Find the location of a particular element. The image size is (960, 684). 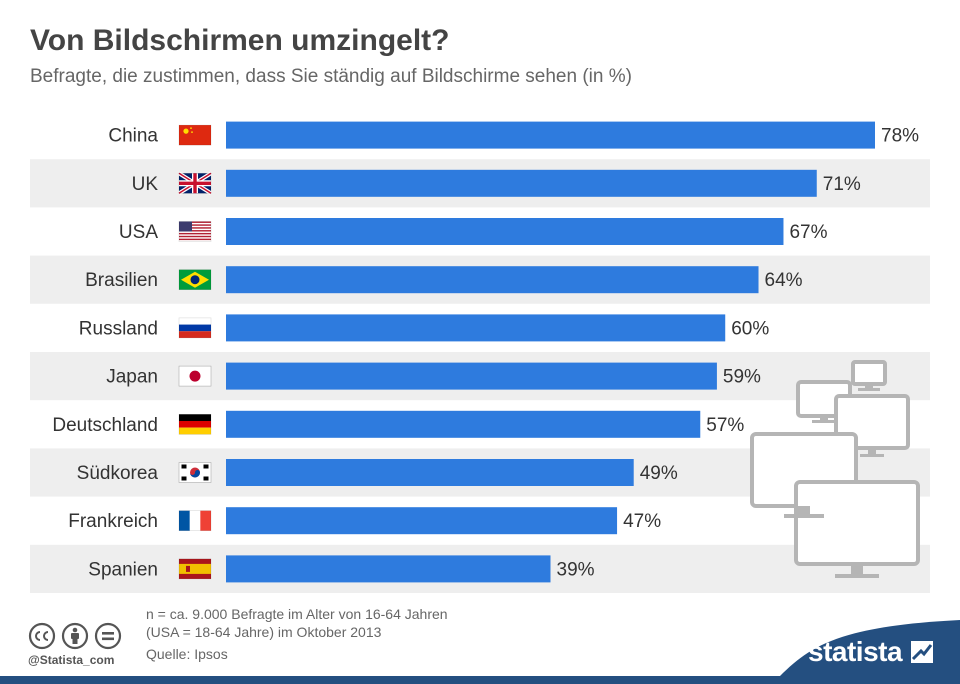

flag-spain-icon is located at coordinates (195, 569).